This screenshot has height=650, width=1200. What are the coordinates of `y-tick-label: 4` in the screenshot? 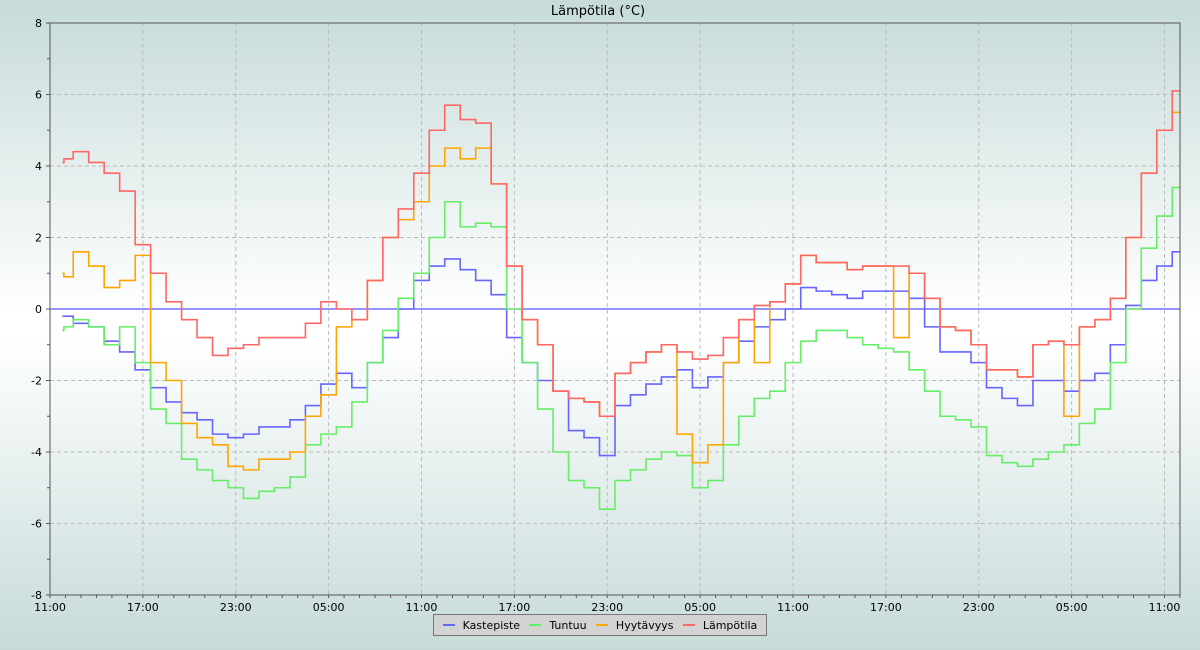 It's located at (38, 166).